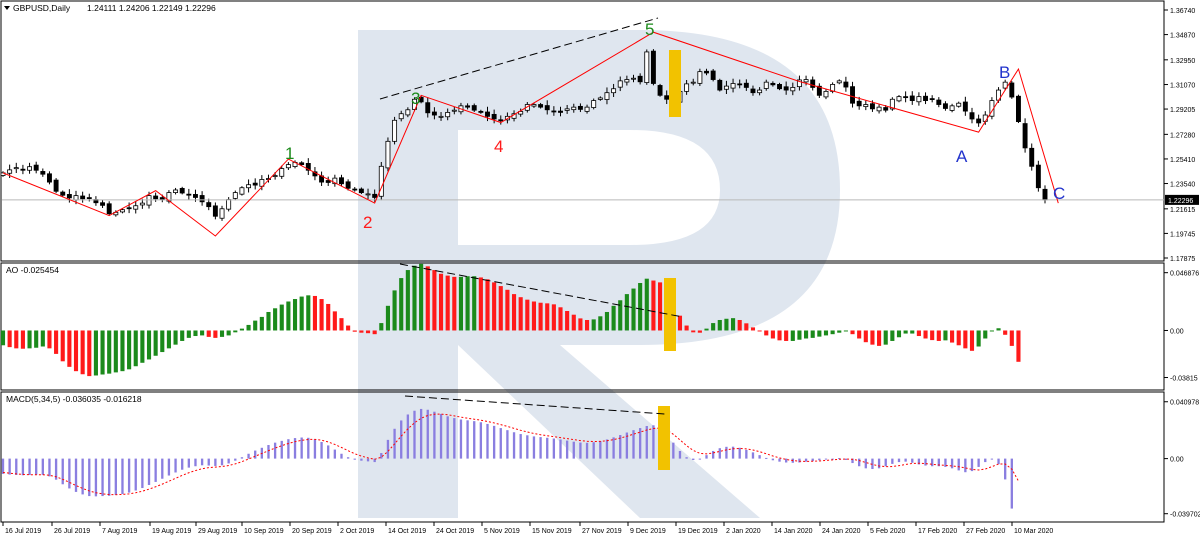 The height and width of the screenshot is (538, 1200). Describe the element at coordinates (357, 531) in the screenshot. I see `x-tick-label: 2 Oct 2019` at that location.